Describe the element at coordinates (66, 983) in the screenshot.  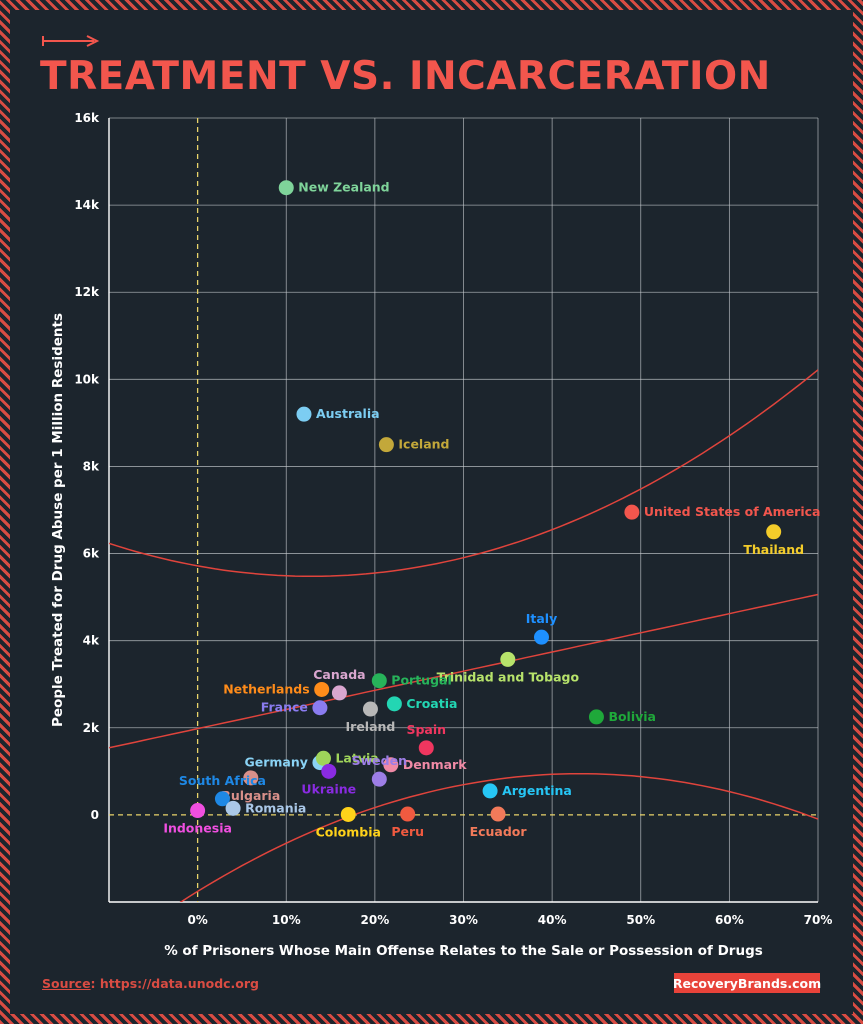
I see `source-label: Source` at that location.